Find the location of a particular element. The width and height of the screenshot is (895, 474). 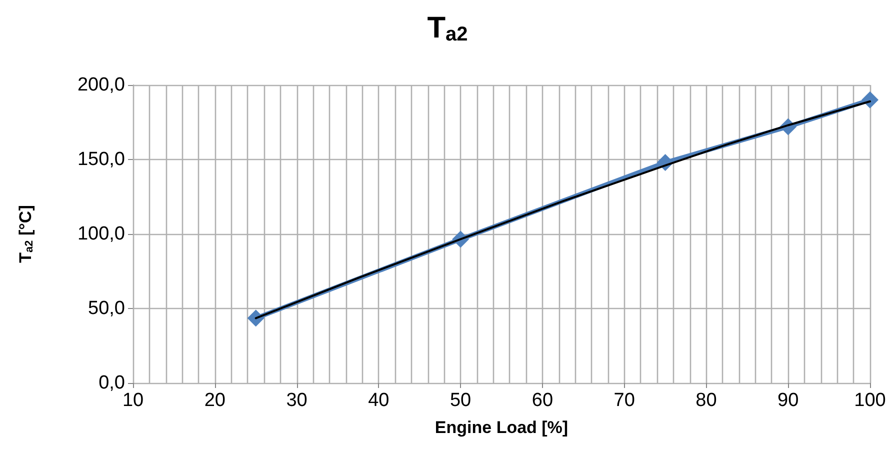

x-tick-label: 90 is located at coordinates (788, 400).